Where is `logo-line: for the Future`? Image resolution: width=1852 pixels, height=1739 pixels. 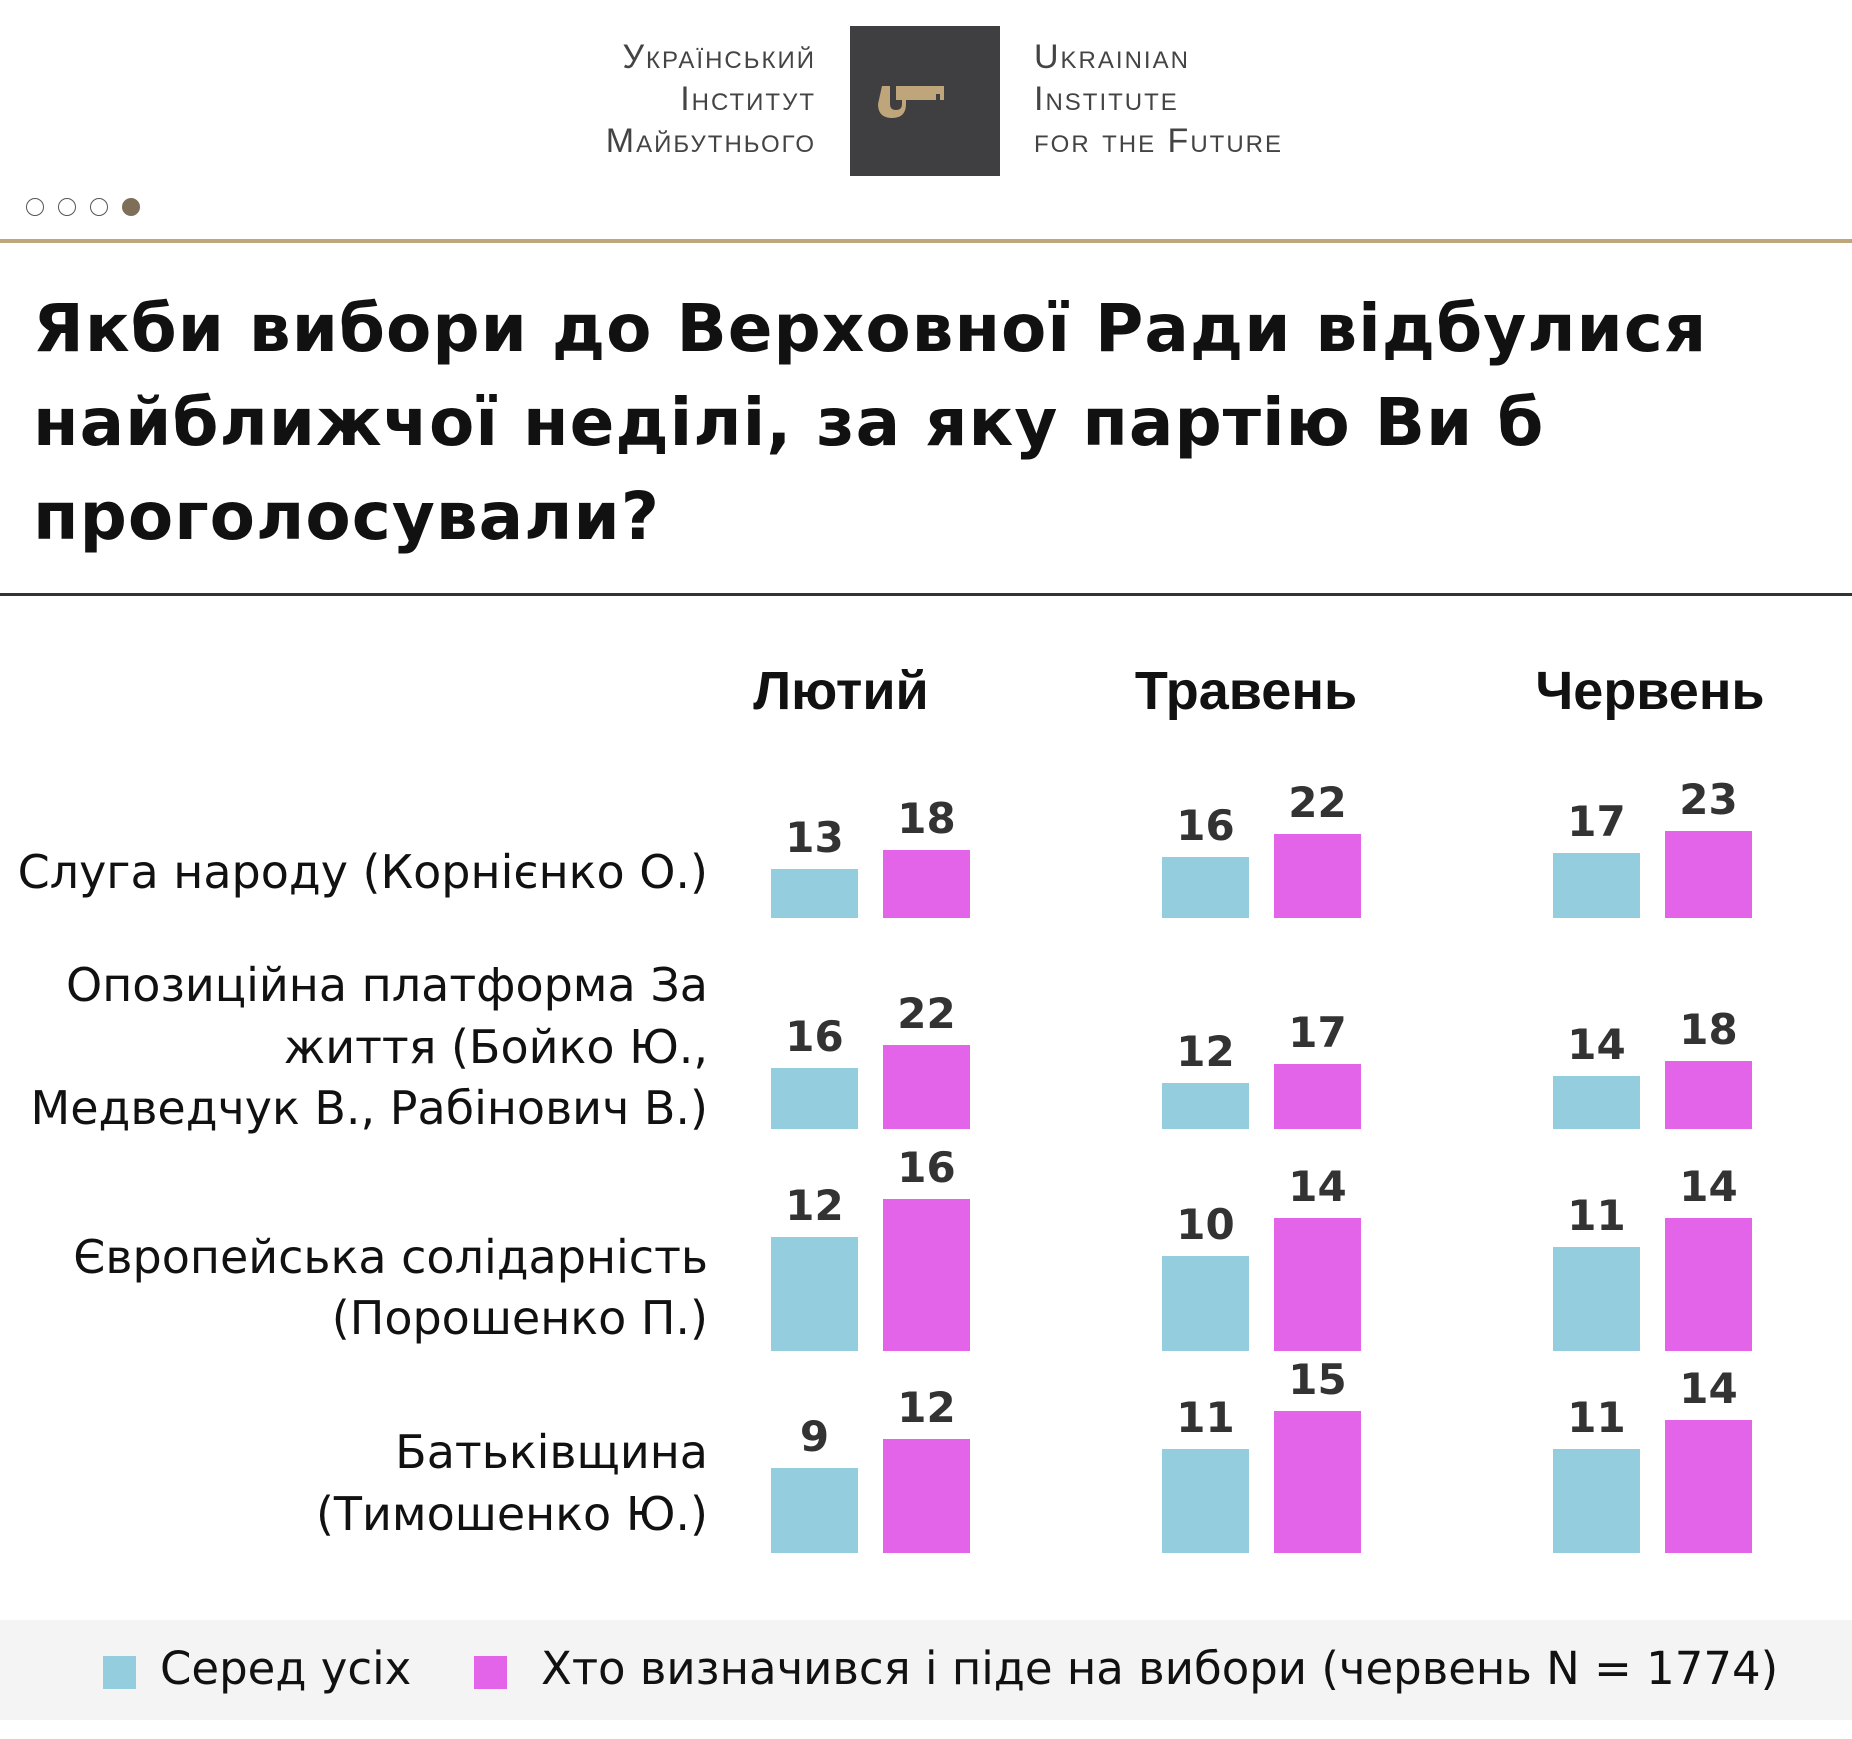 logo-line: for the Future is located at coordinates (1158, 141).